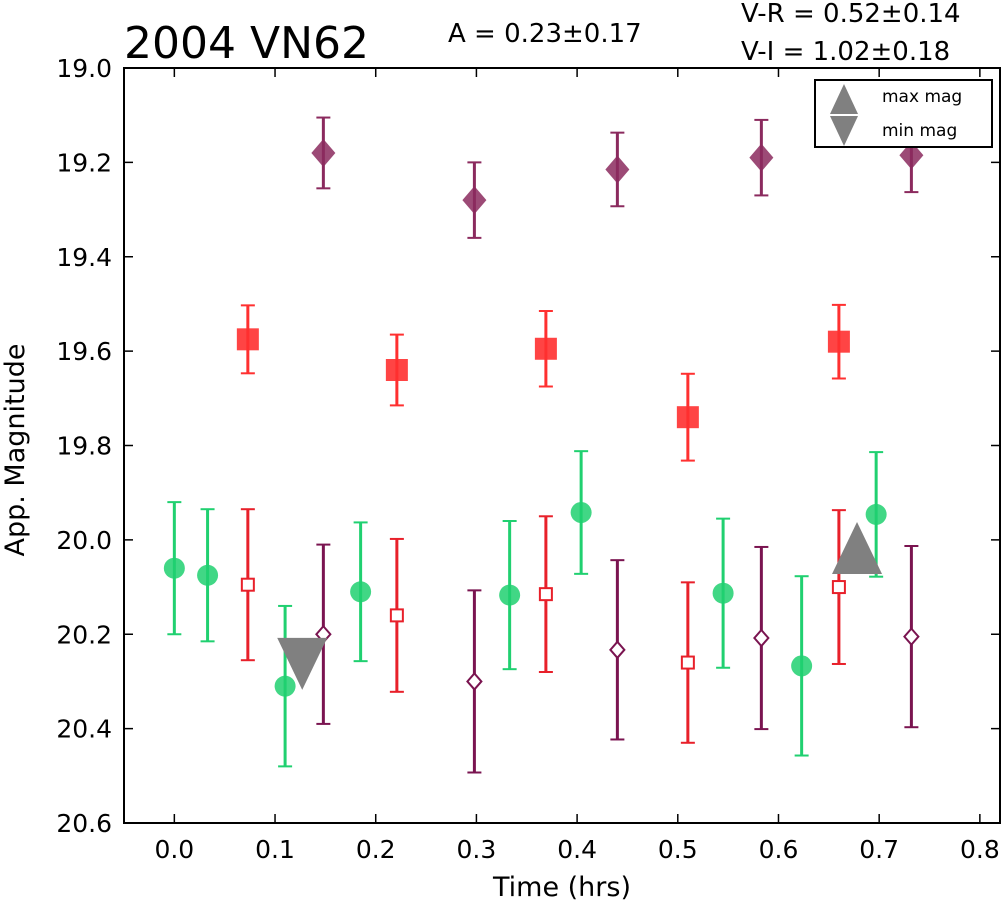 This screenshot has height=904, width=1001. What do you see at coordinates (851, 14) in the screenshot?
I see `v-r-color-stat: V-R = 0.52±0.14` at bounding box center [851, 14].